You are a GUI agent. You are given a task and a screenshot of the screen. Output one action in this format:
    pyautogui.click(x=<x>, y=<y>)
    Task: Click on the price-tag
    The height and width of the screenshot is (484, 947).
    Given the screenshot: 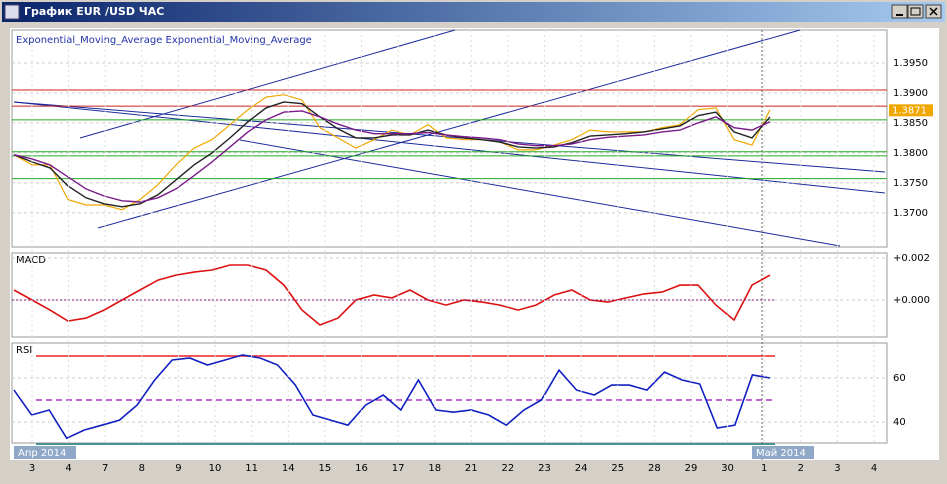 What is the action you would take?
    pyautogui.click(x=911, y=110)
    